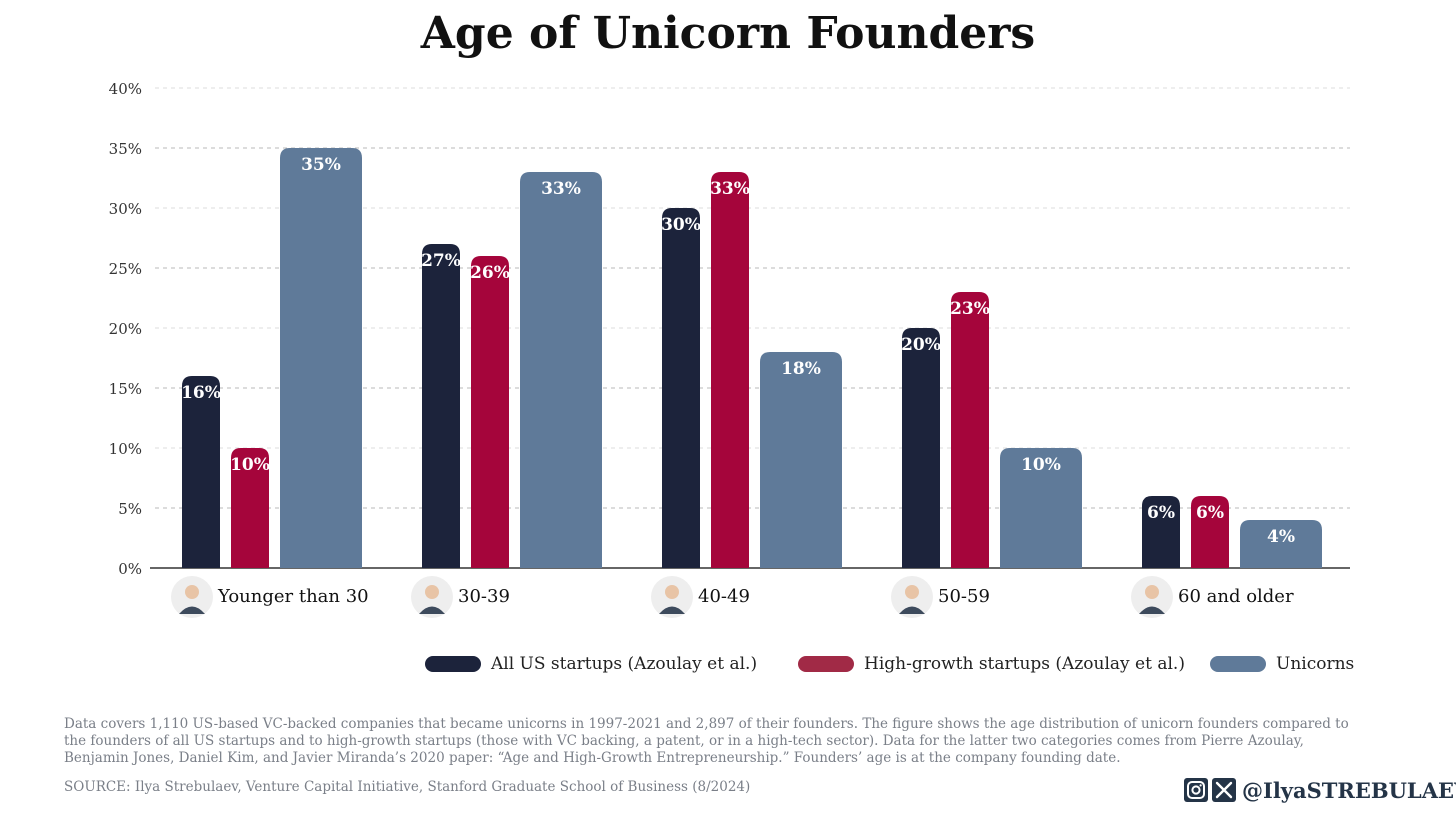 This screenshot has width=1456, height=819. I want to click on social-handle-block: @IlyaSTREBULAEV, so click(1320, 790).